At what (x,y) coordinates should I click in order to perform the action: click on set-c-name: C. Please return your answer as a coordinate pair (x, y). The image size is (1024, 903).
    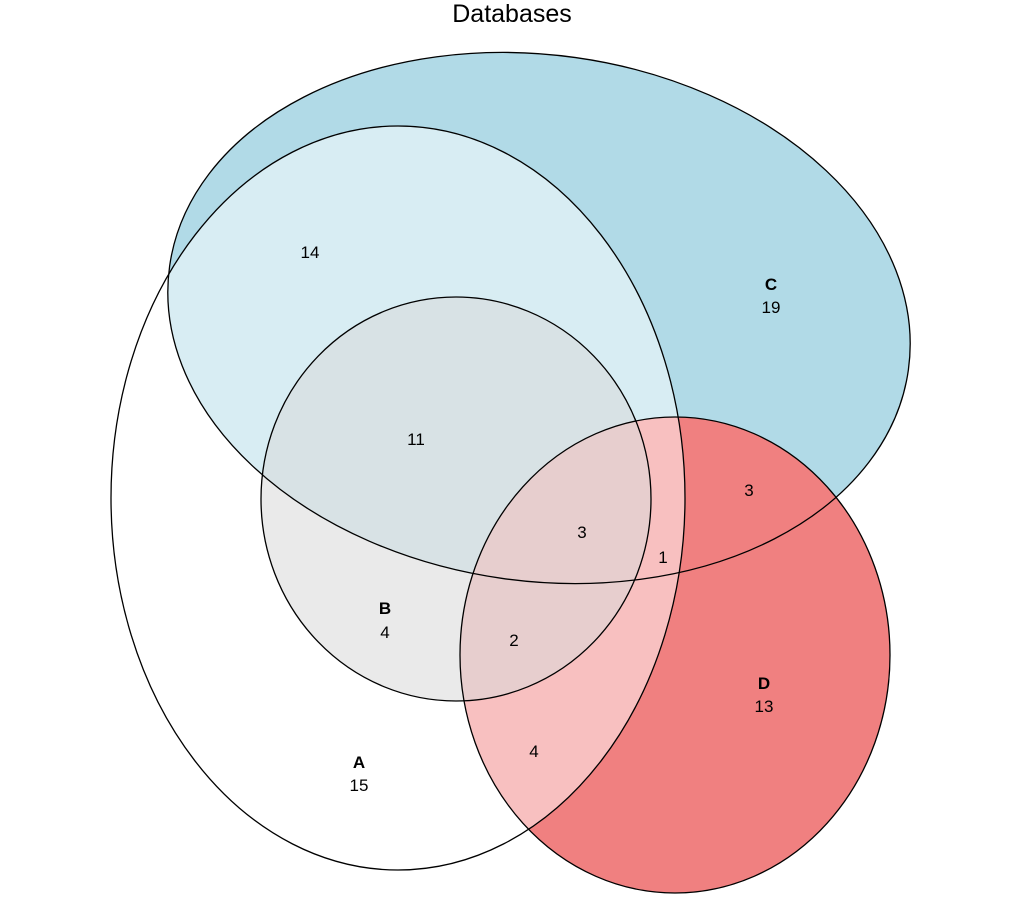
    Looking at the image, I should click on (771, 284).